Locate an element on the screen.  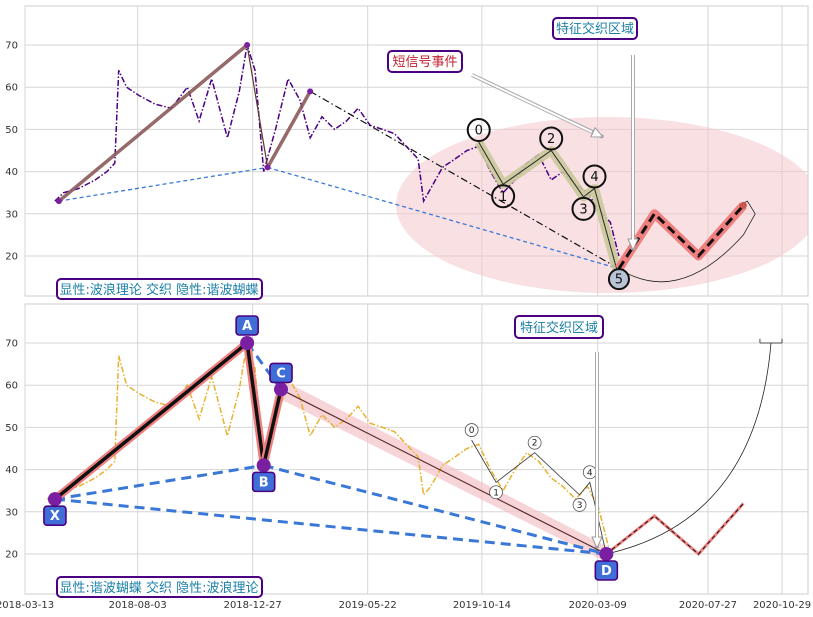
x-tick-label: 2019-05-22 is located at coordinates (368, 605).